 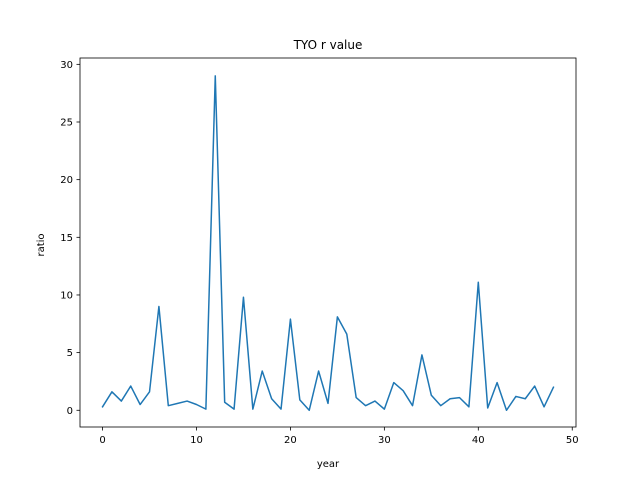 What do you see at coordinates (70, 353) in the screenshot?
I see `y-tick-label: 5` at bounding box center [70, 353].